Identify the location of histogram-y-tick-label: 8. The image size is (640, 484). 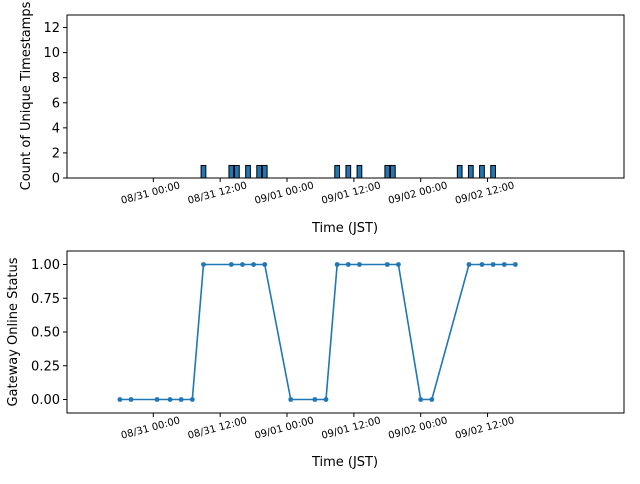
(56, 78).